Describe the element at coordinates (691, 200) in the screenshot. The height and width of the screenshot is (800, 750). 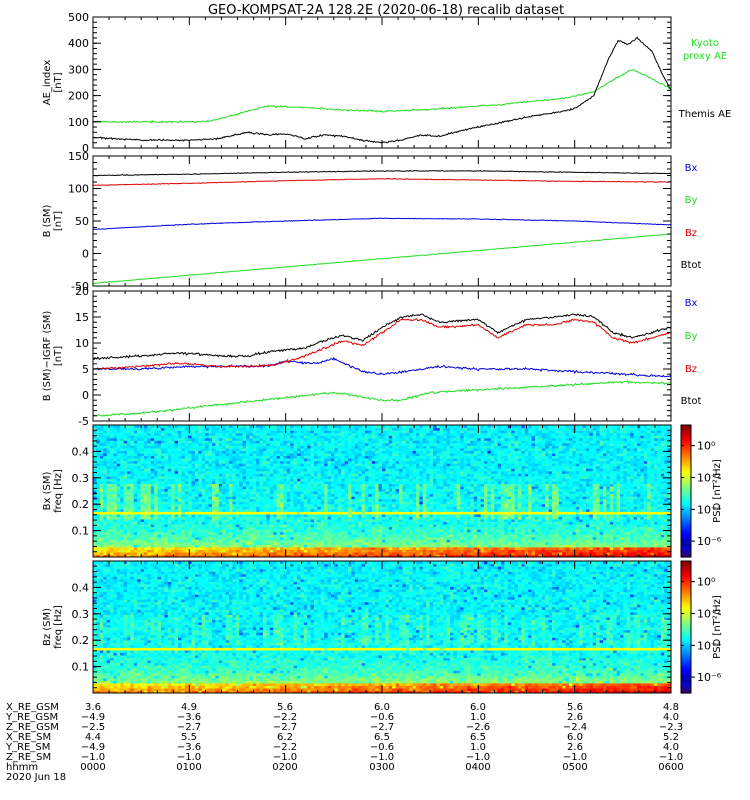
I see `legend-entry: By` at that location.